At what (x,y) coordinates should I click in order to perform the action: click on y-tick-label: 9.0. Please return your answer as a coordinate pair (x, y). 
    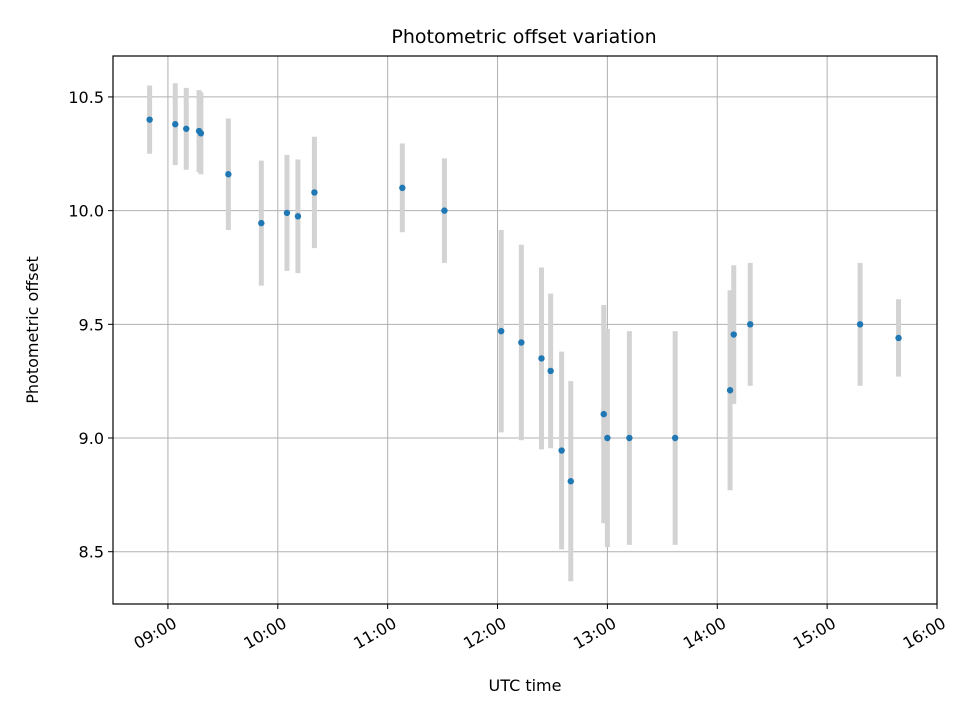
    Looking at the image, I should click on (91, 438).